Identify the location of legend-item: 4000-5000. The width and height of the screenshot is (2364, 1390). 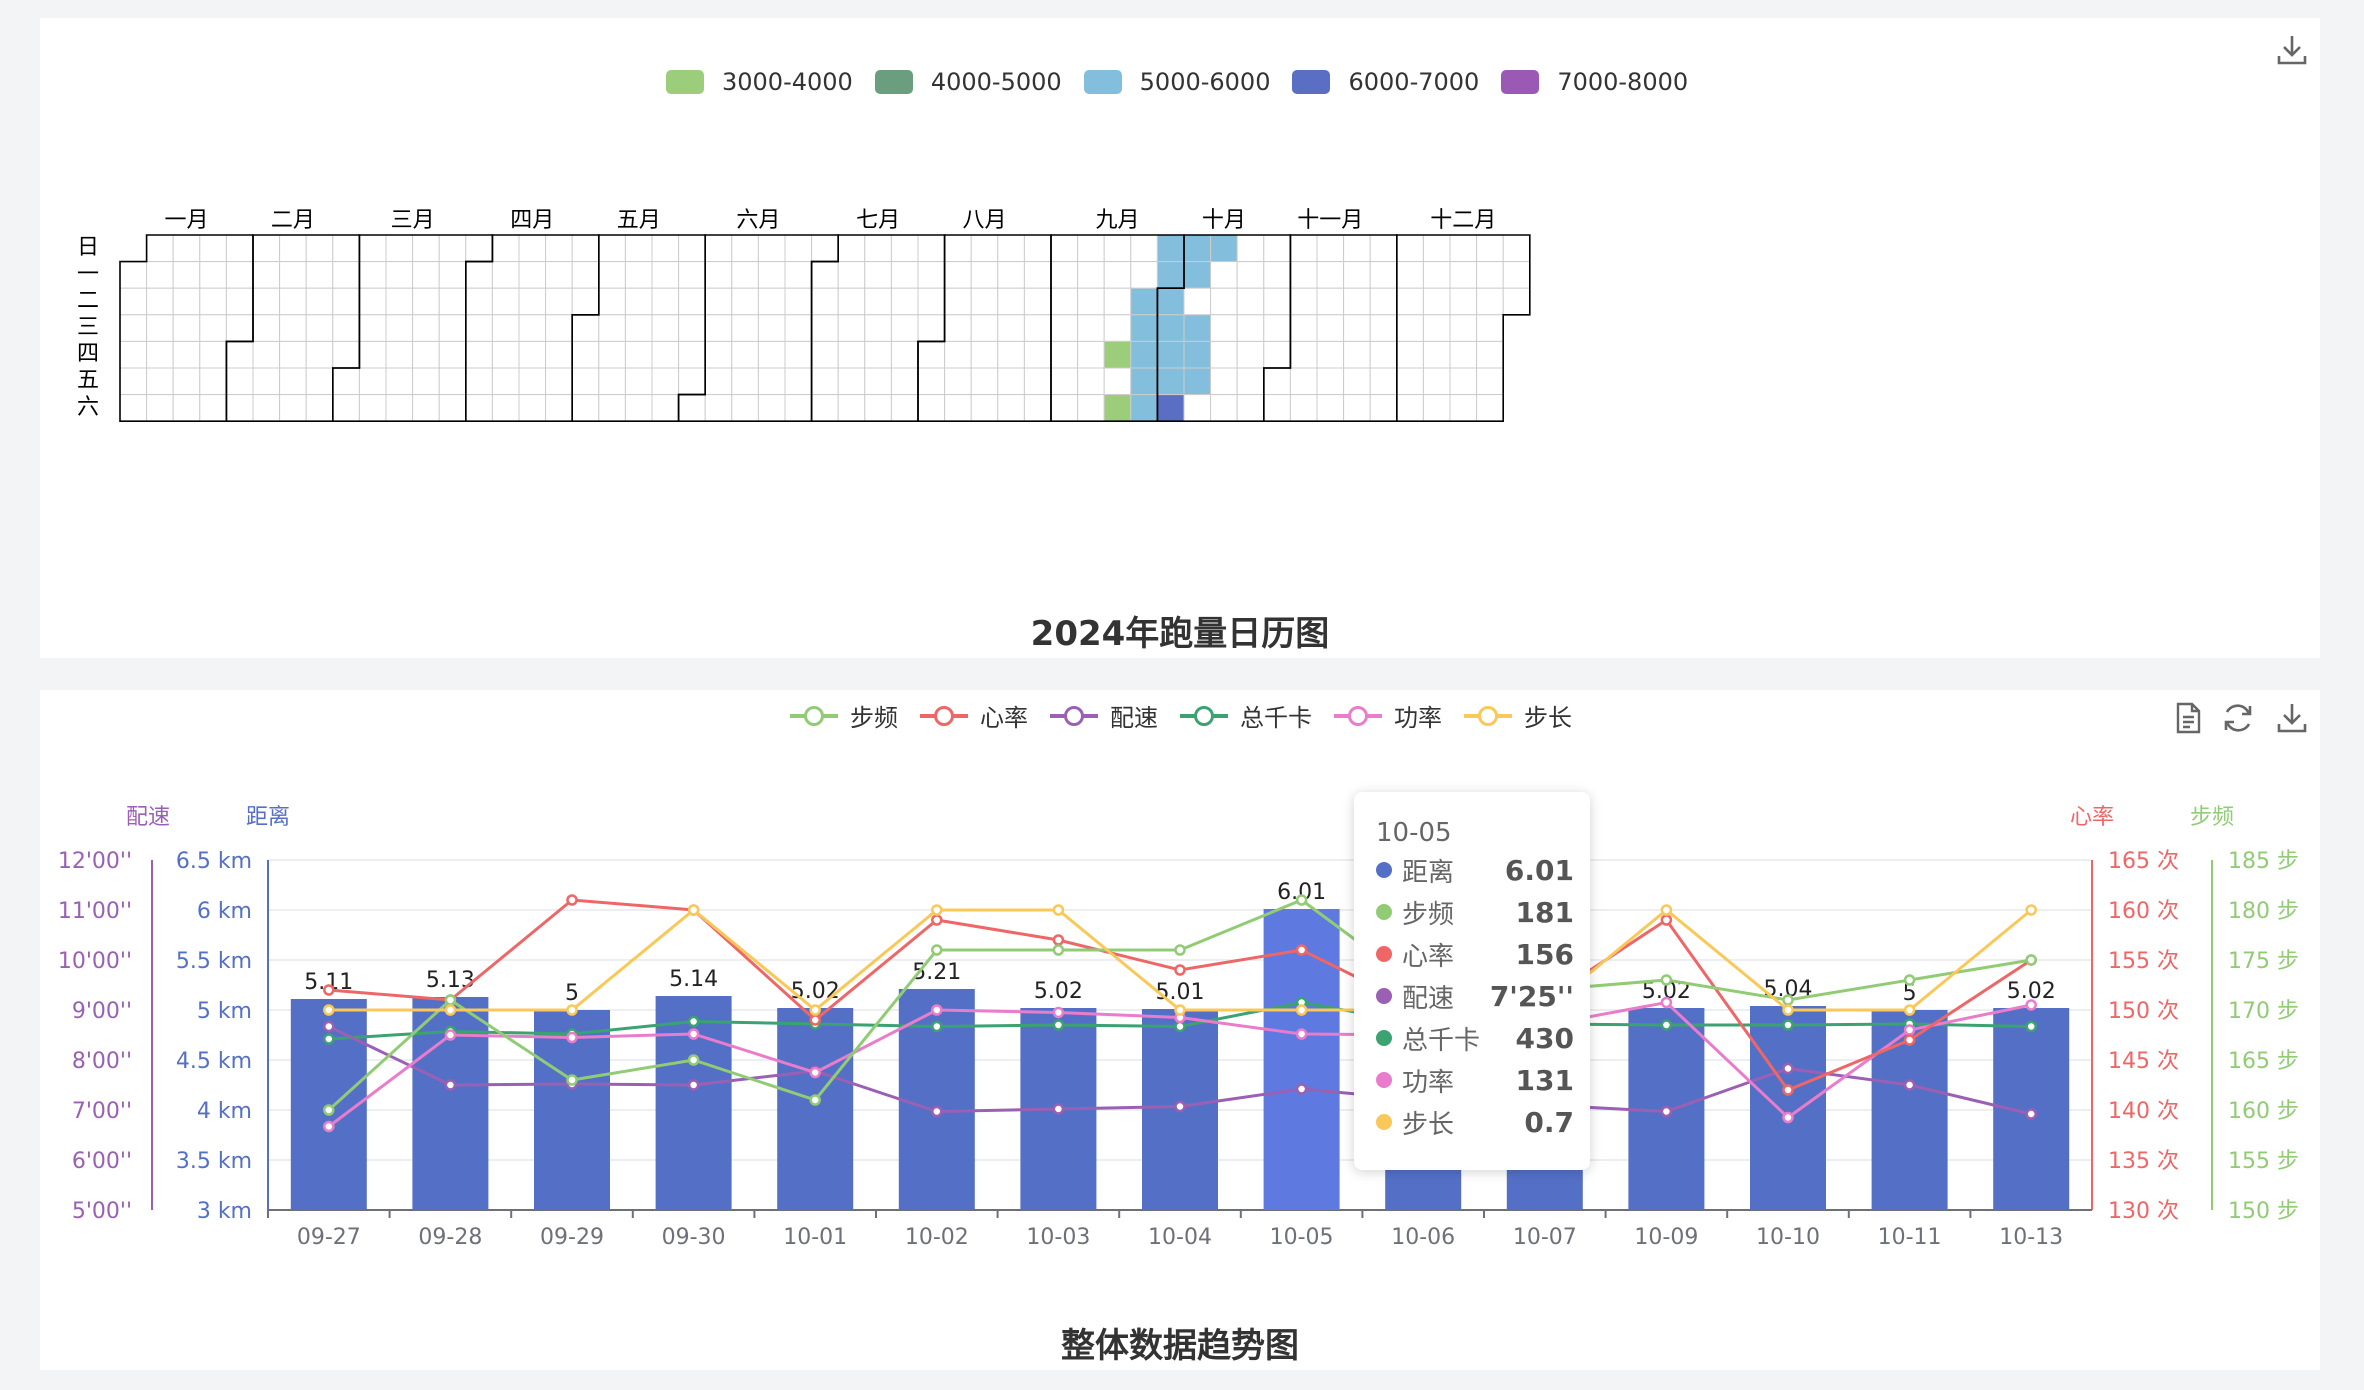
(968, 82).